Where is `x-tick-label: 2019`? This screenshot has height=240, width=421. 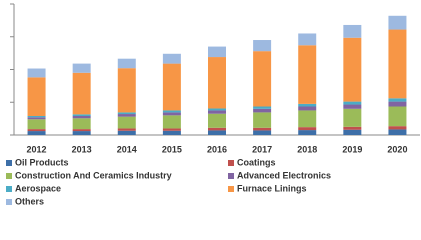 x-tick-label: 2019 is located at coordinates (352, 149).